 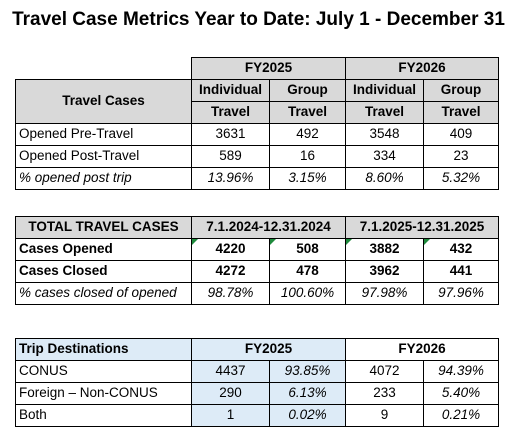 I want to click on table-row: Opened Post-Travel 589 16 334 23, so click(x=257, y=156).